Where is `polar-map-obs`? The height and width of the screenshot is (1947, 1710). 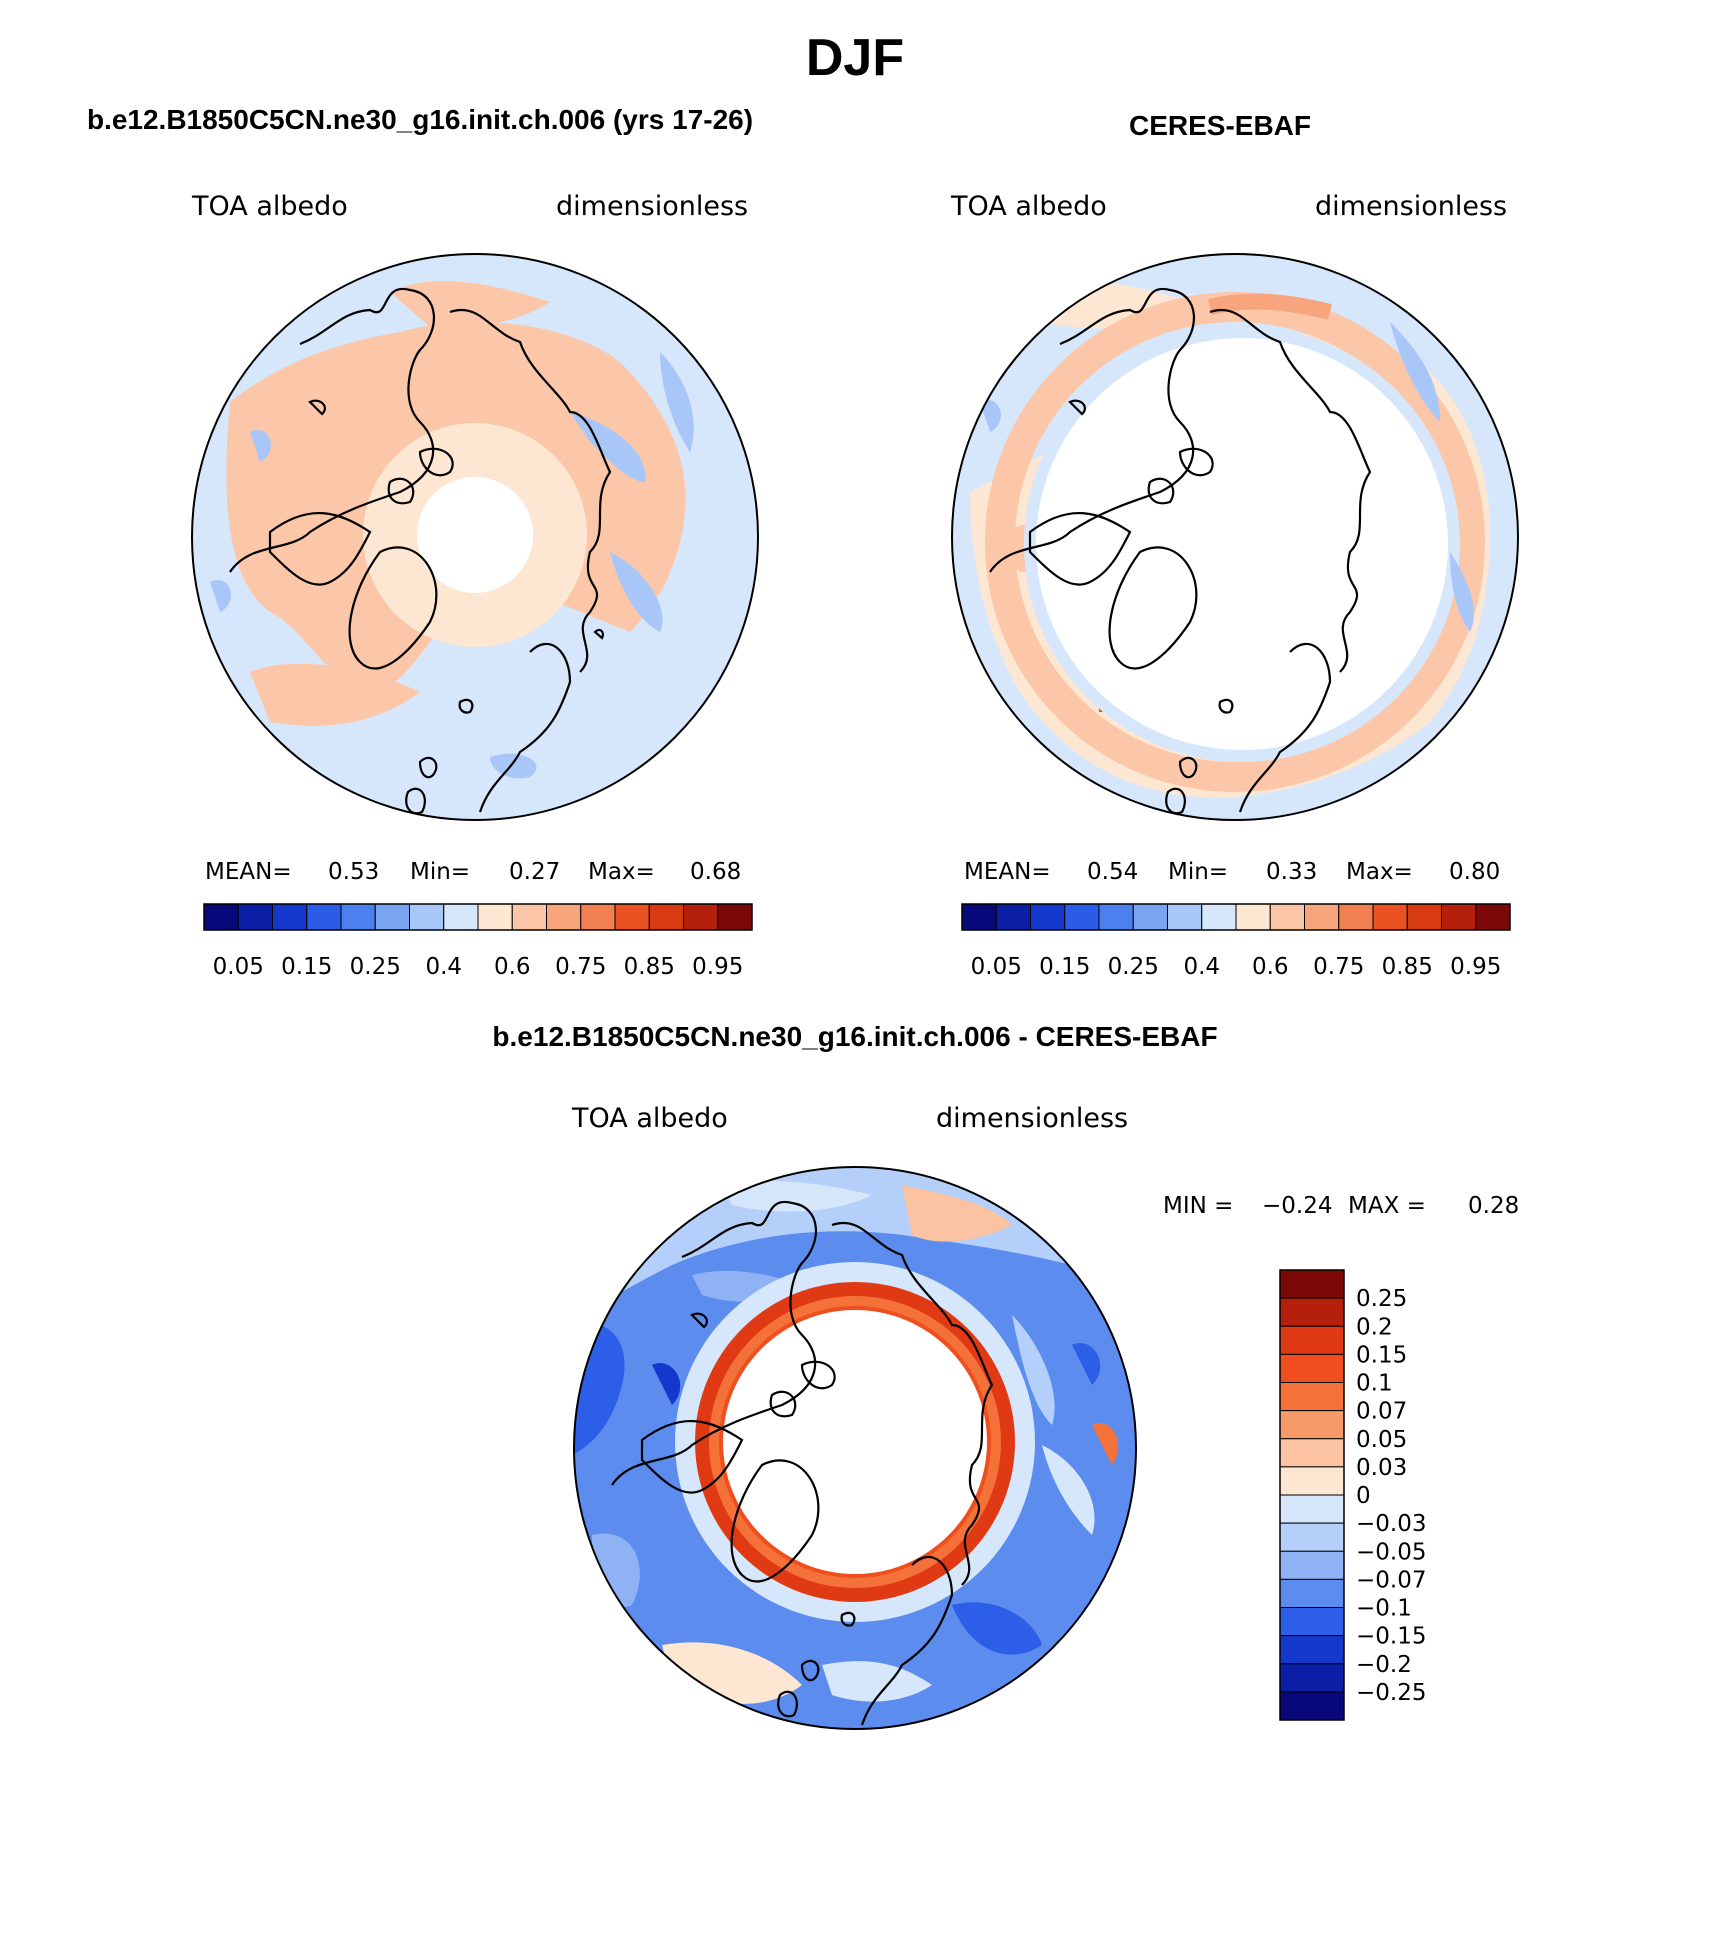 polar-map-obs is located at coordinates (1235, 537).